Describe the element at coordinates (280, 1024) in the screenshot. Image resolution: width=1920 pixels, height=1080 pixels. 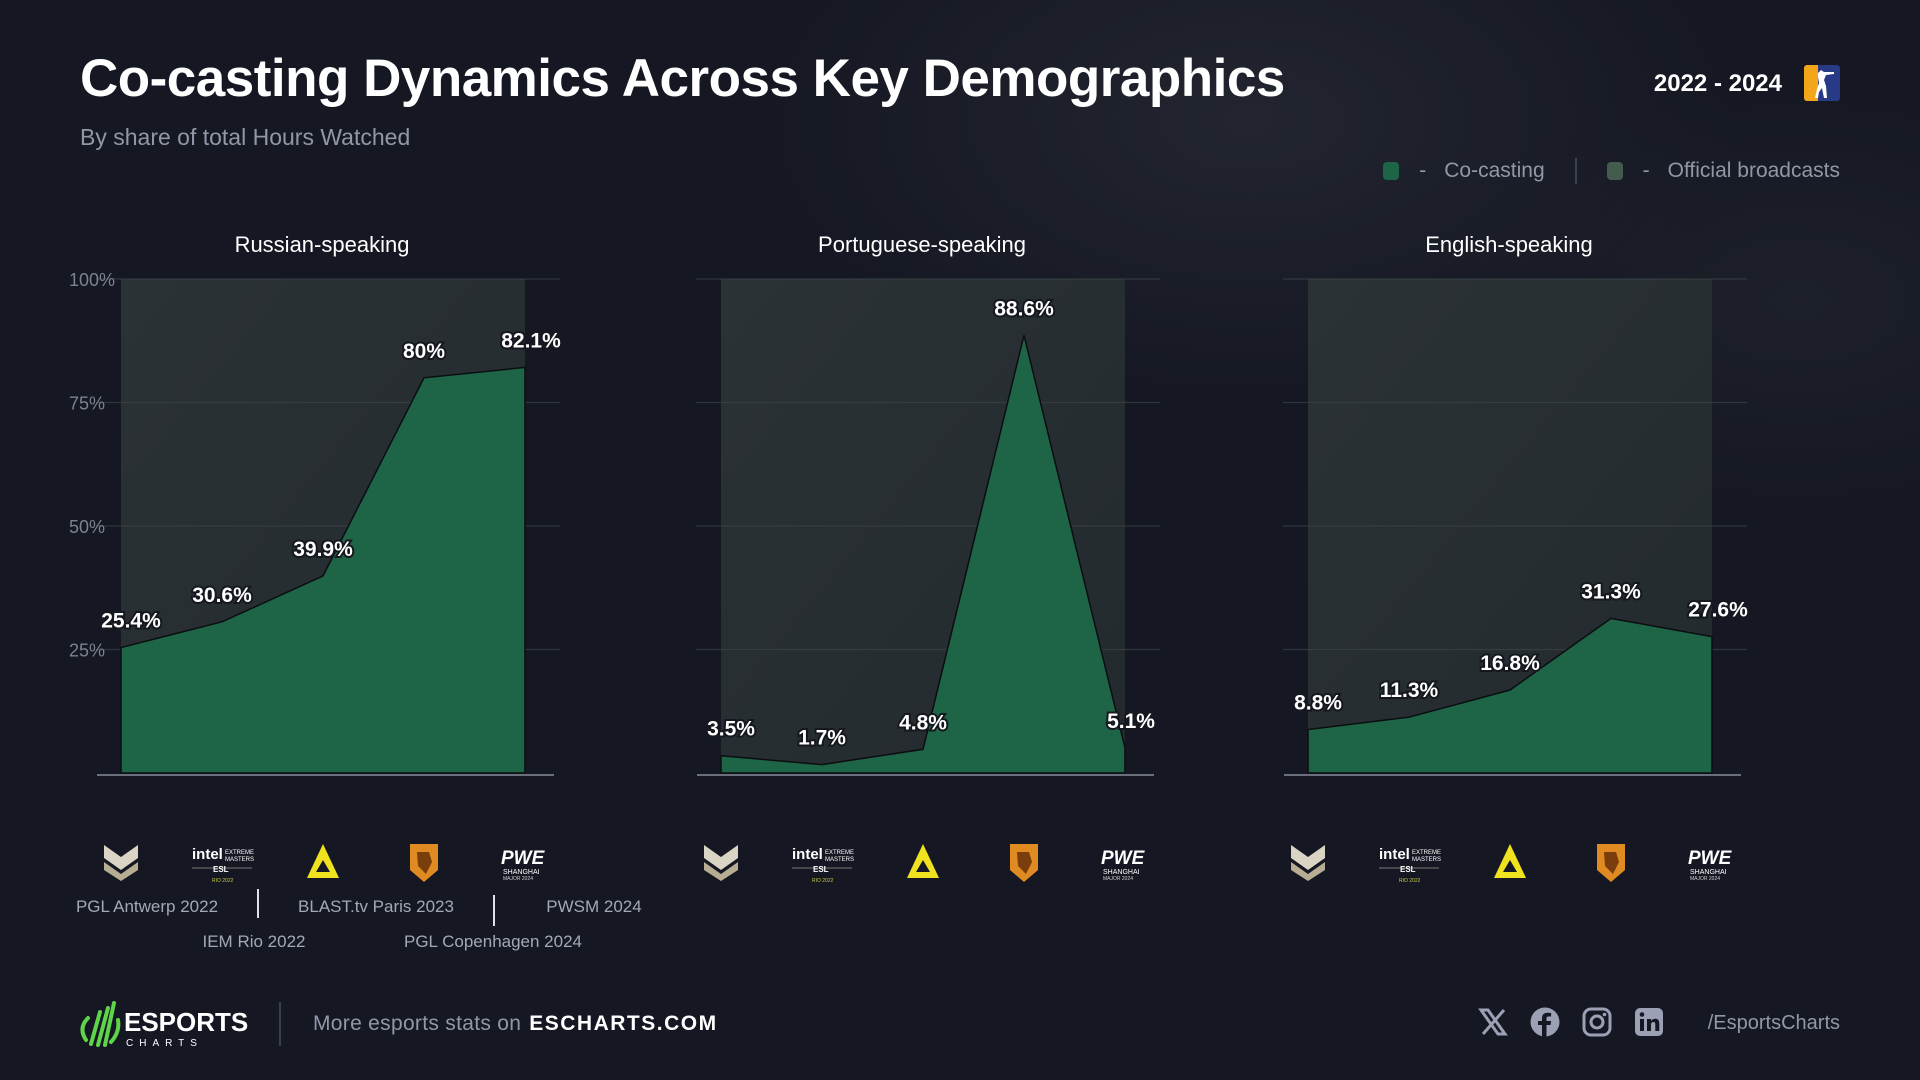
I see `footer-divider` at that location.